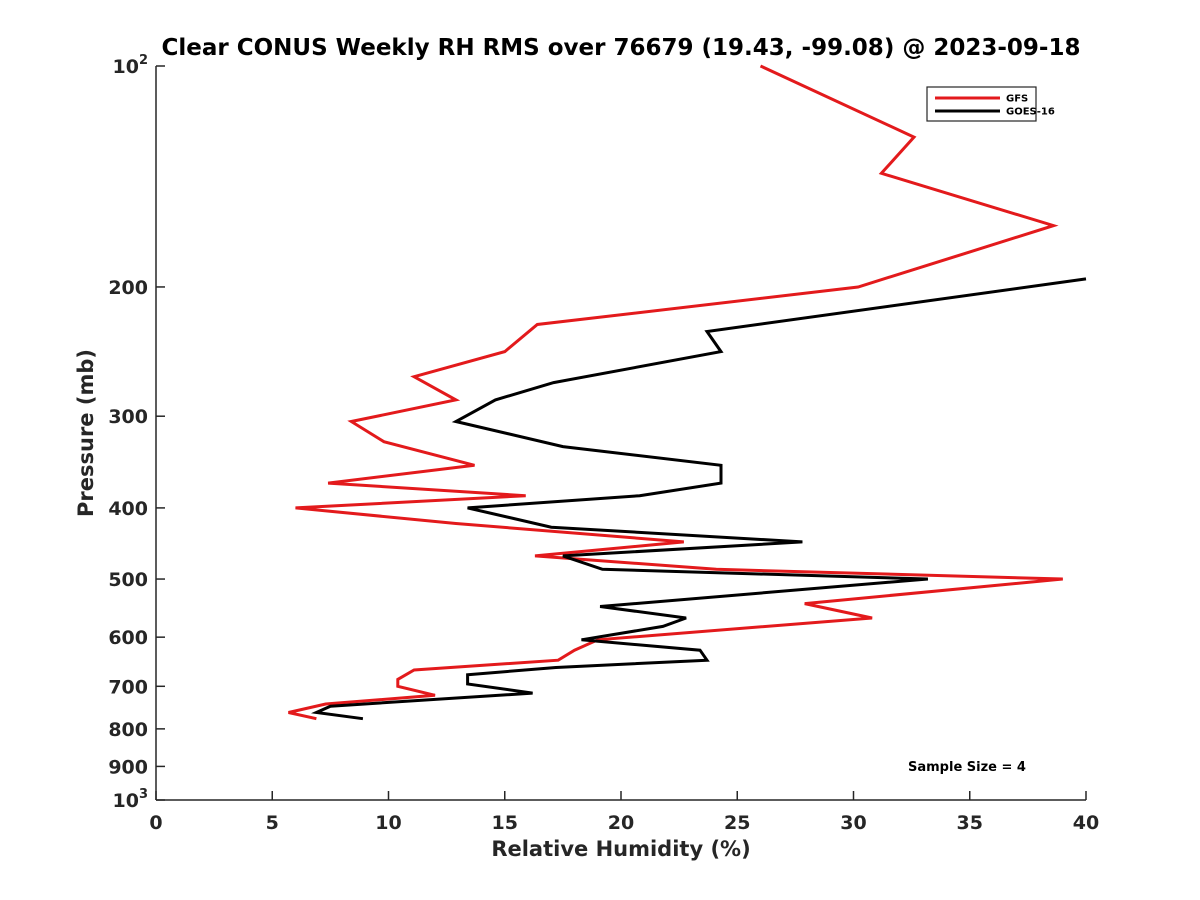 This screenshot has width=1200, height=900. Describe the element at coordinates (737, 823) in the screenshot. I see `x-tick-label: 25` at that location.